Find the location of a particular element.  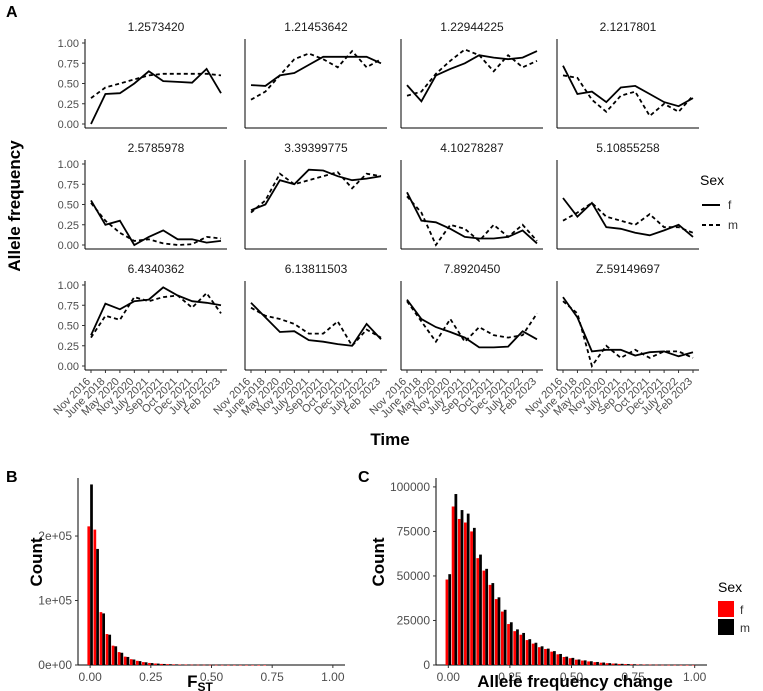

y-tick-label: 0.25 is located at coordinates (68, 347).